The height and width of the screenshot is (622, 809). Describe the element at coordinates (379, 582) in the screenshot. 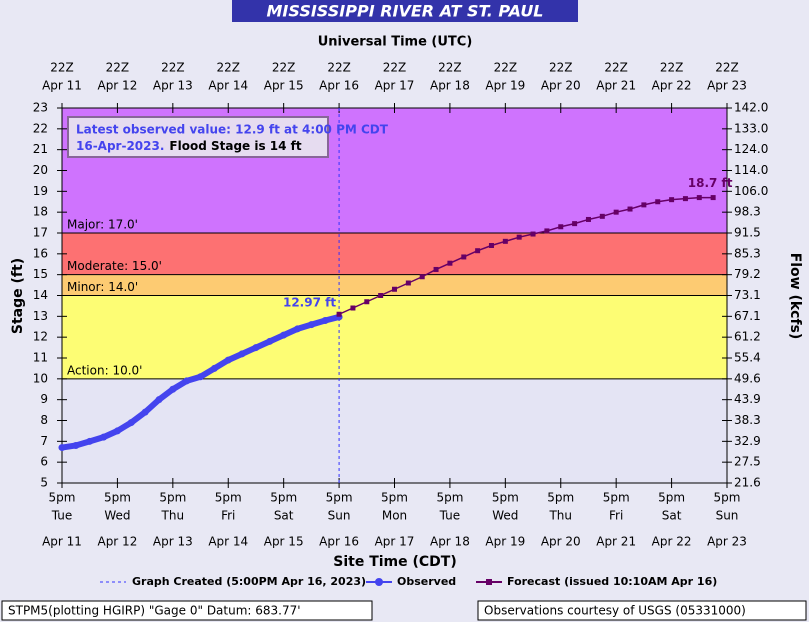

I see `legend-swatch` at that location.